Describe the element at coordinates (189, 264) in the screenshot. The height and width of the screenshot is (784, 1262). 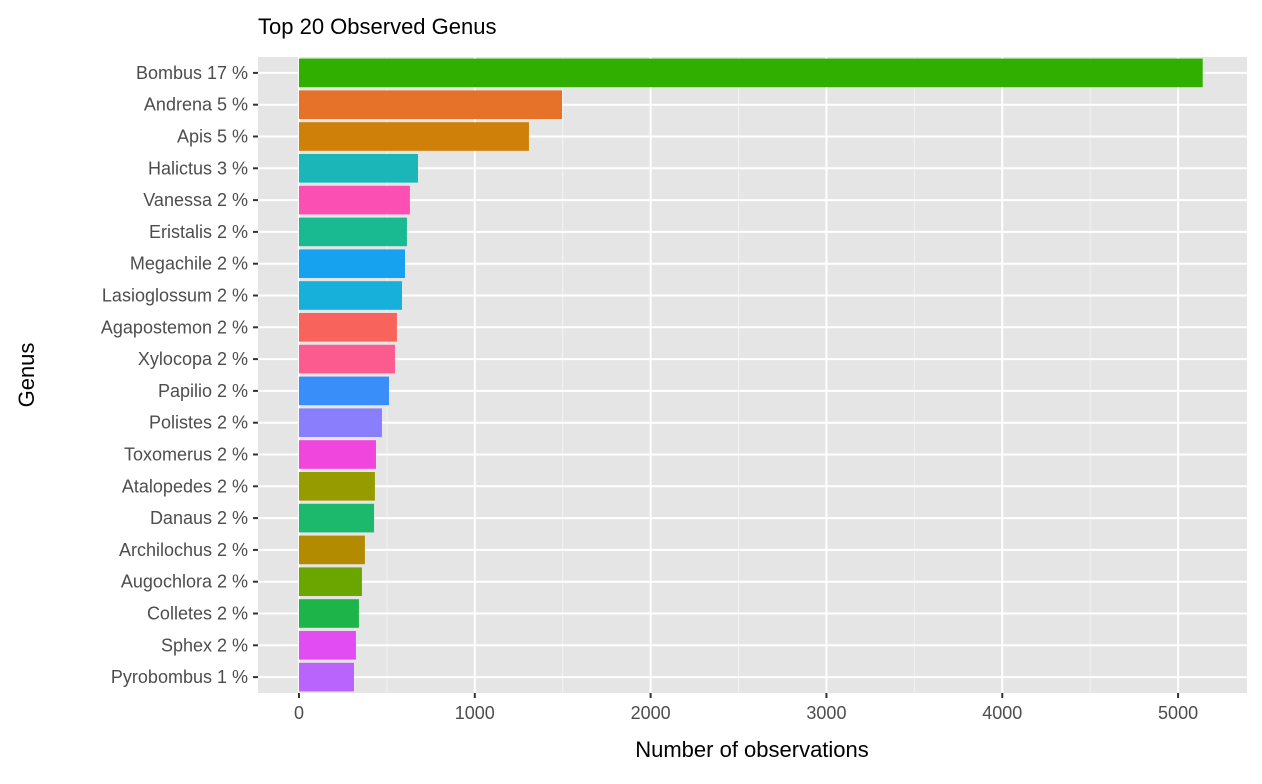
I see `y-tick-label: Megachile 2 %` at that location.